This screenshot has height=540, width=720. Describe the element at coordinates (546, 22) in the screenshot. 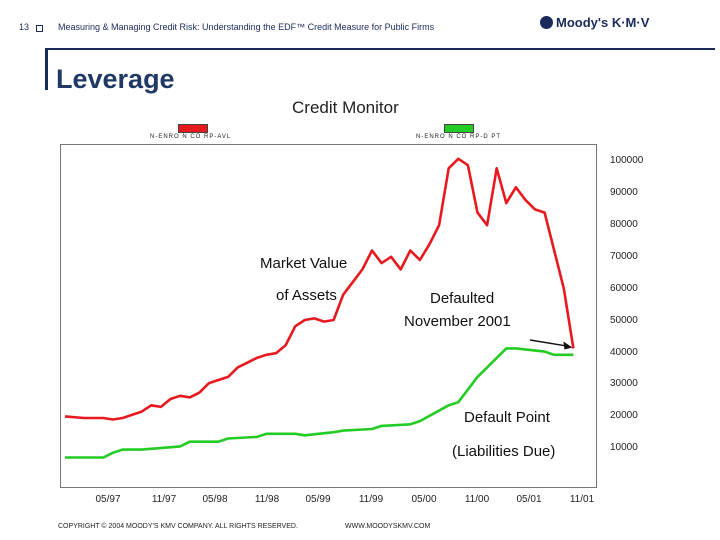

I see `moodys-logo-icon` at that location.